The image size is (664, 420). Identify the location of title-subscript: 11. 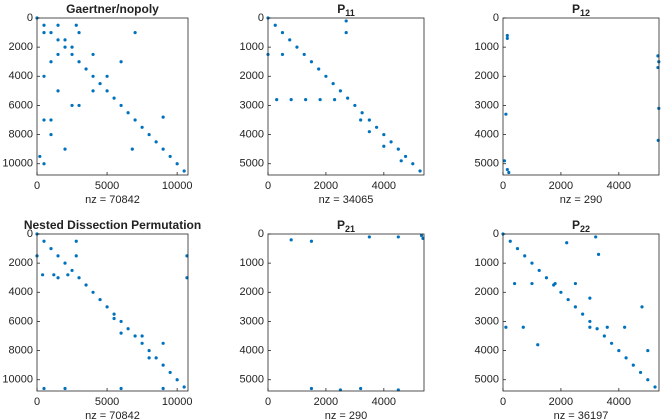
(350, 13).